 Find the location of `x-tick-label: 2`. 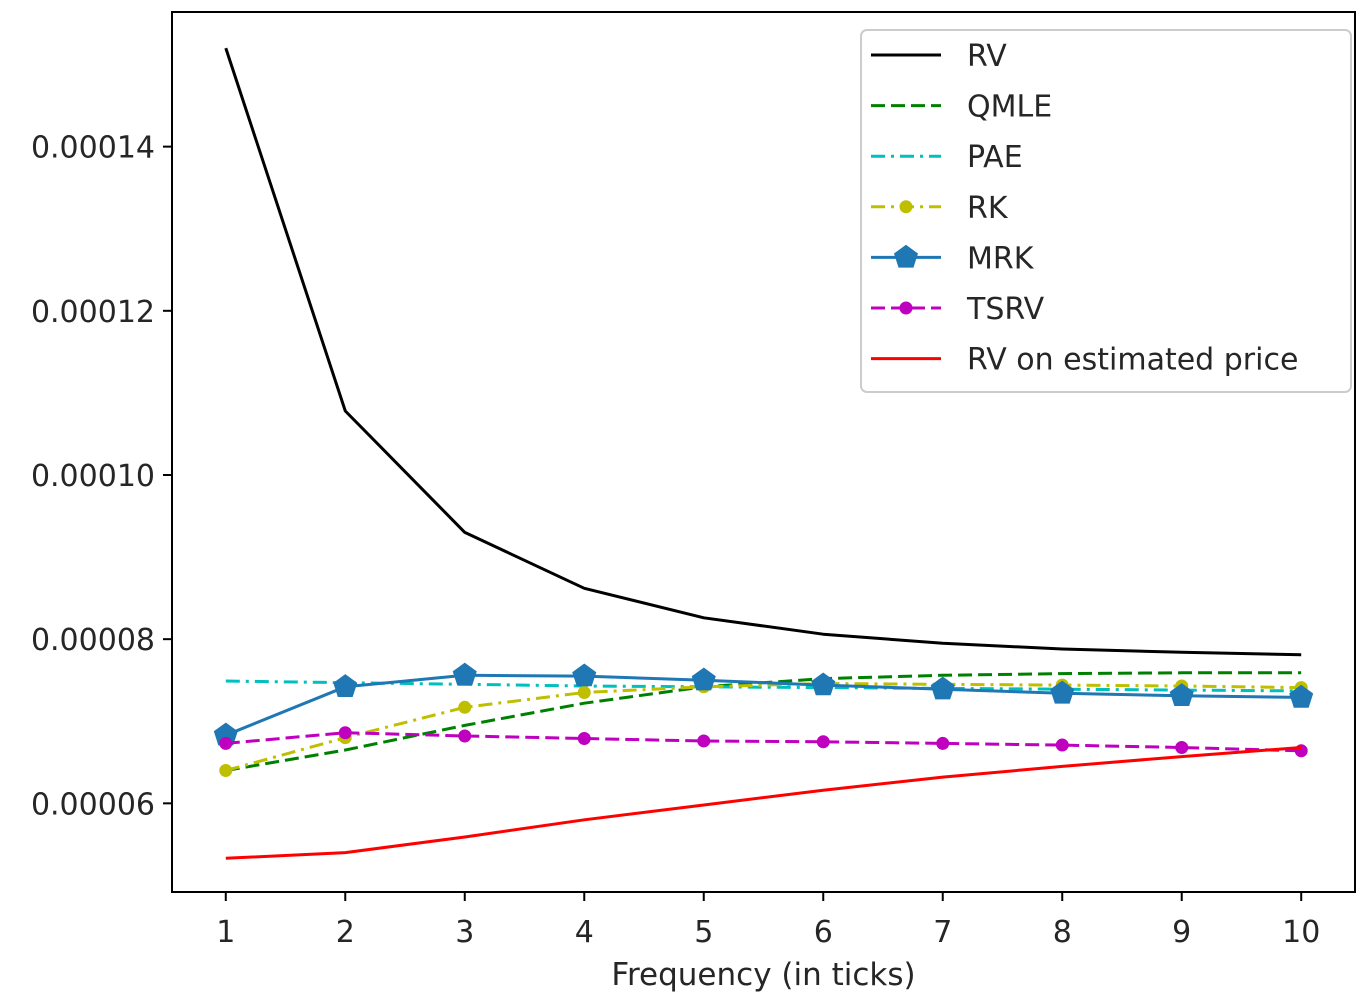

x-tick-label: 2 is located at coordinates (345, 932).